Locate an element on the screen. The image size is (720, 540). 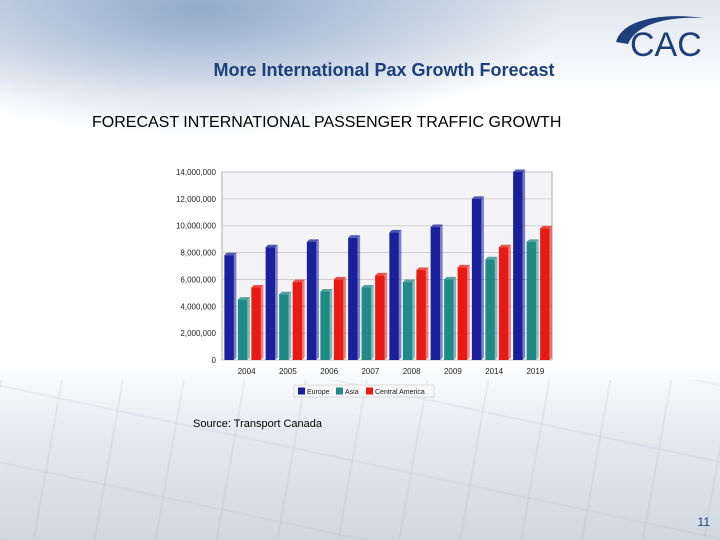
bar-asia-2014 is located at coordinates (490, 309).